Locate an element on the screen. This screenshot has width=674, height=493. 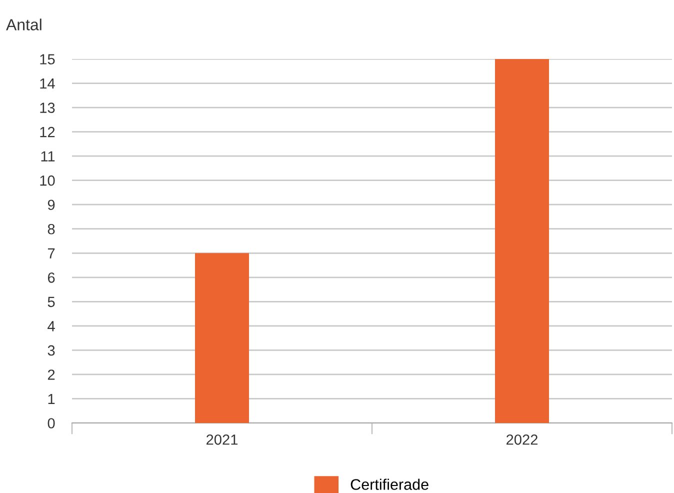
x-tick-label: 2021 is located at coordinates (222, 439).